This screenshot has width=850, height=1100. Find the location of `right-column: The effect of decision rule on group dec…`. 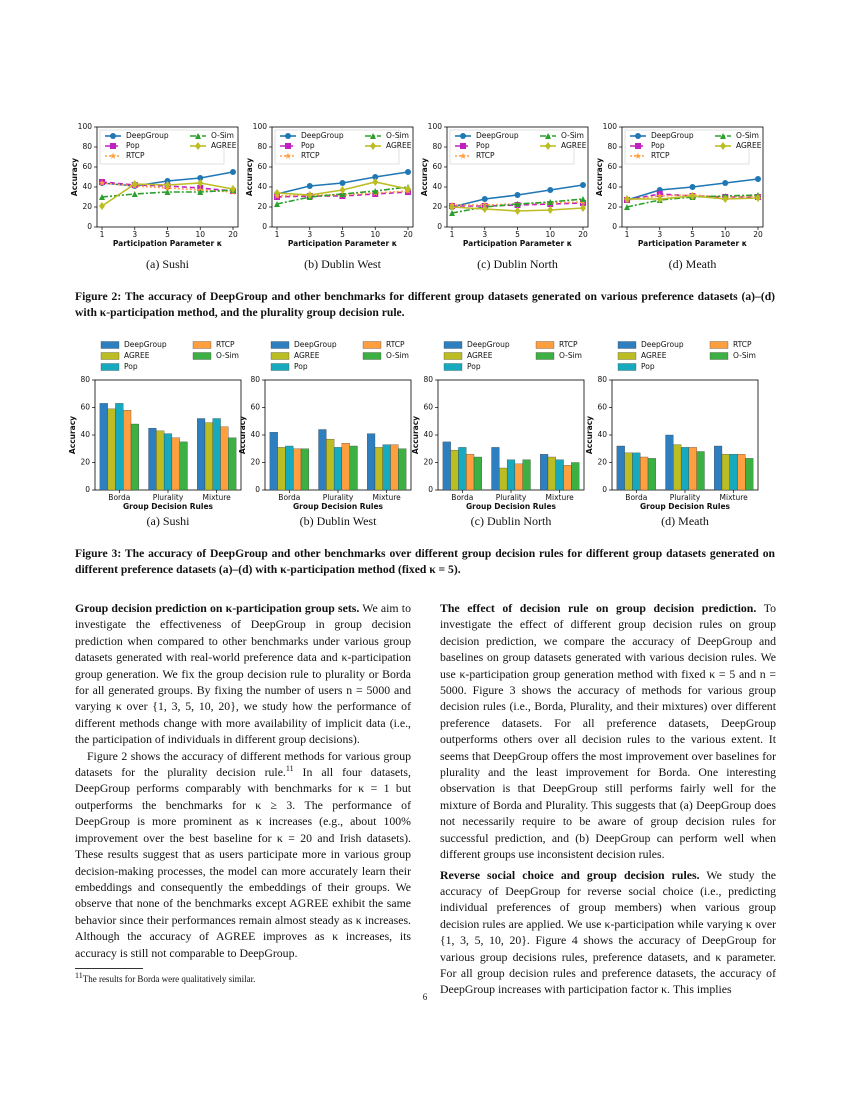

right-column: The effect of decision rule on group dec… is located at coordinates (608, 799).